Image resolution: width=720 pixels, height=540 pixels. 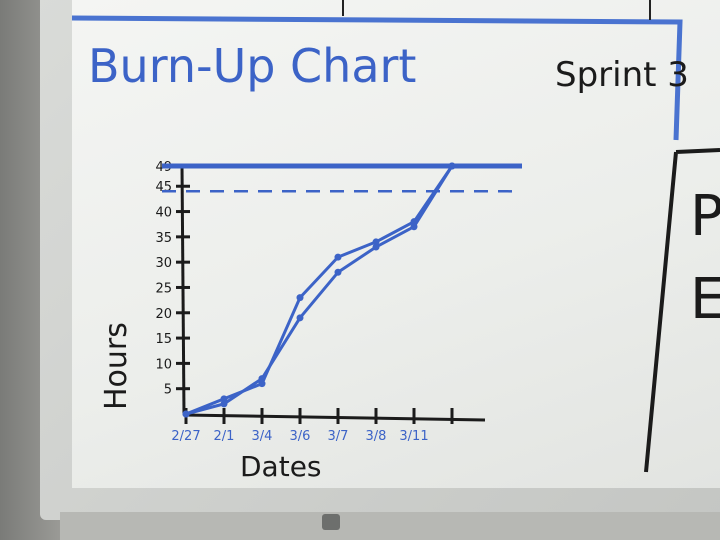 What do you see at coordinates (163, 187) in the screenshot?
I see `y-tick-label: 45` at bounding box center [163, 187].